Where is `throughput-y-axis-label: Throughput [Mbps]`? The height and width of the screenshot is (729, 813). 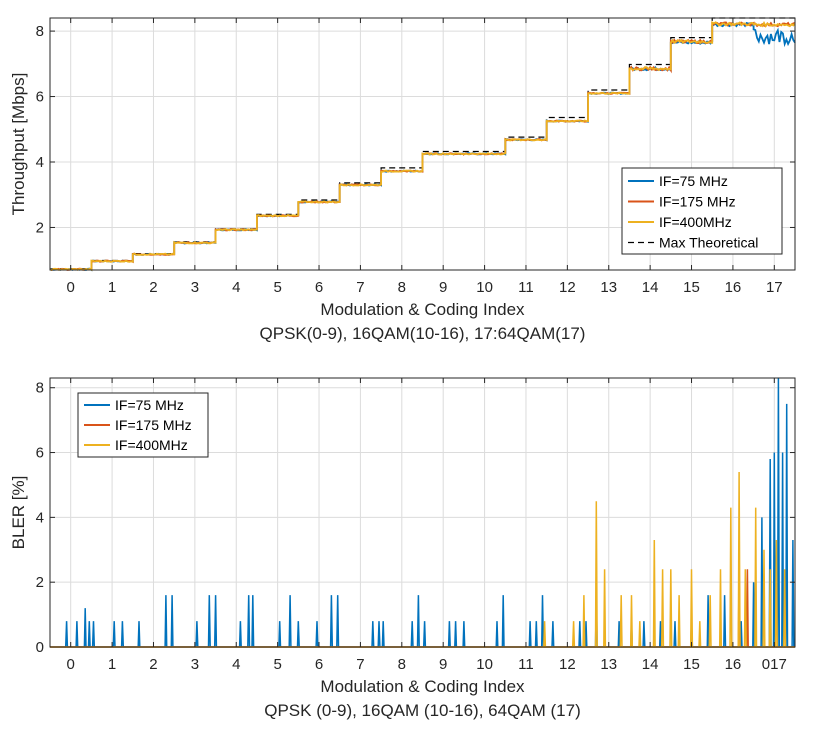
throughput-y-axis-label: Throughput [Mbps] is located at coordinates (18, 144).